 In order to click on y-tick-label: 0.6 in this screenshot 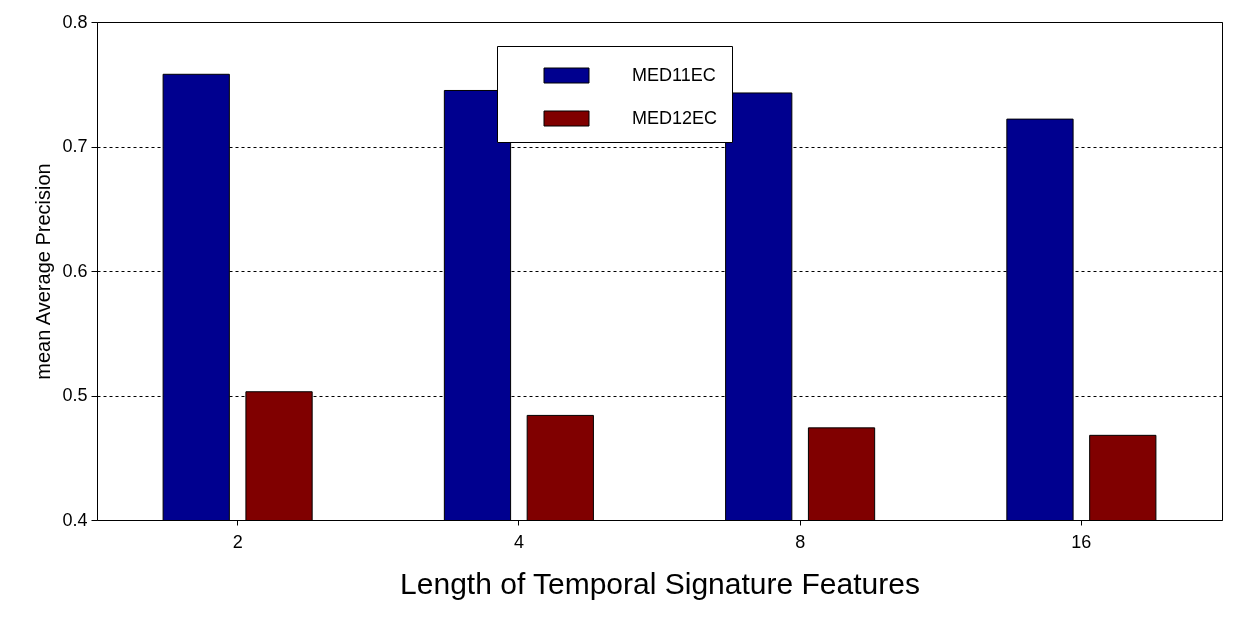, I will do `click(75, 270)`.